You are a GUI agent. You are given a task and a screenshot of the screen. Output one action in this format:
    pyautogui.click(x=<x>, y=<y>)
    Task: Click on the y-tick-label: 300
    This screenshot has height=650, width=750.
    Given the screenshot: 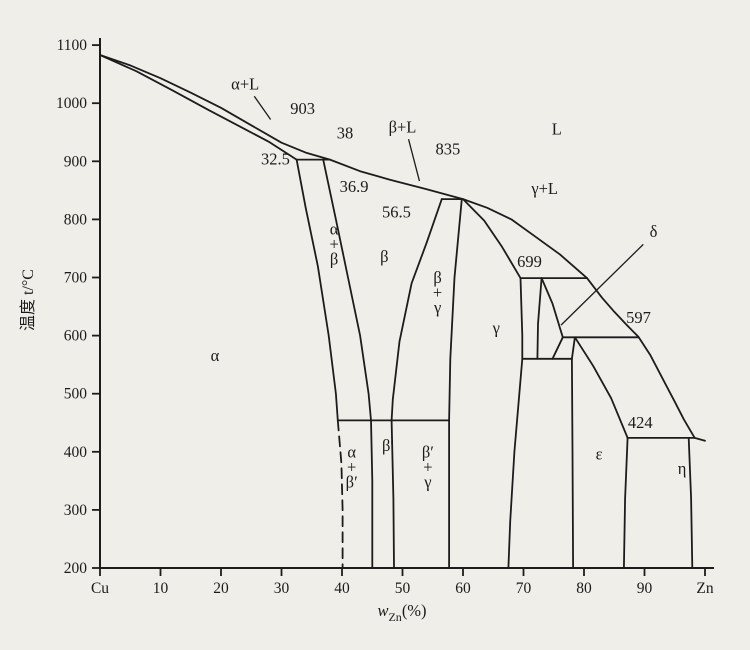 What is the action you would take?
    pyautogui.click(x=76, y=510)
    